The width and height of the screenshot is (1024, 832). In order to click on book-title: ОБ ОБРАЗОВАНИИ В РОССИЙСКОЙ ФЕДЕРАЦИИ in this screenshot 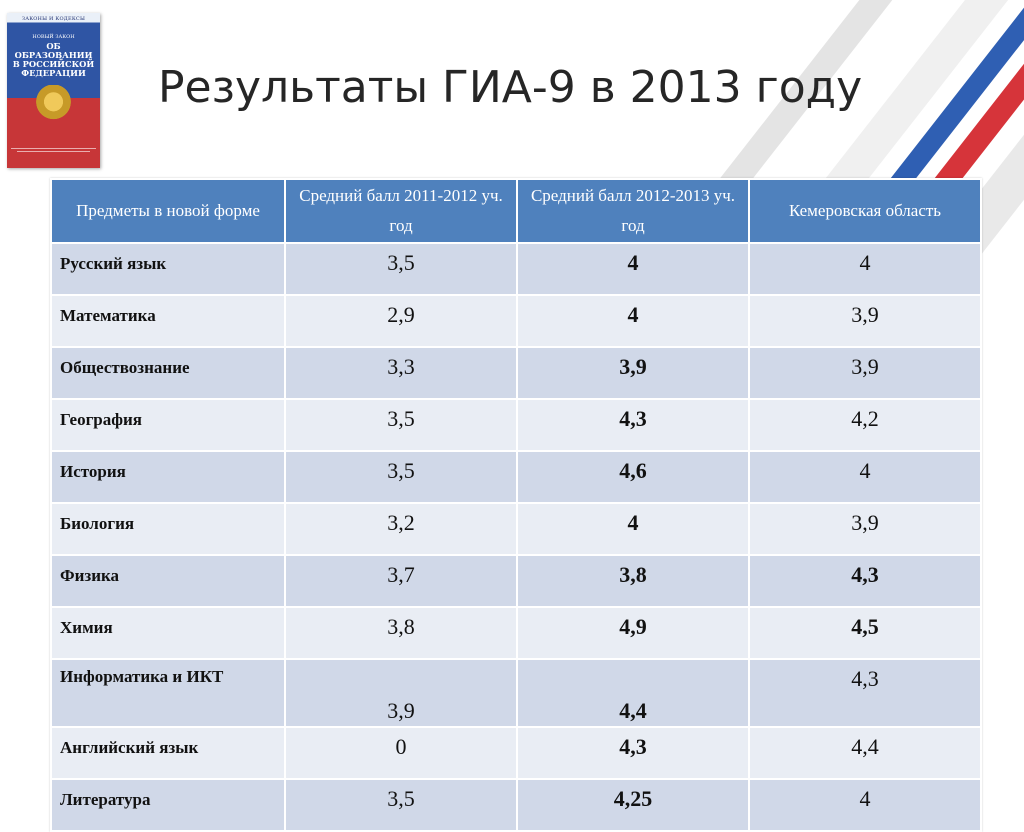, I will do `click(53, 59)`.